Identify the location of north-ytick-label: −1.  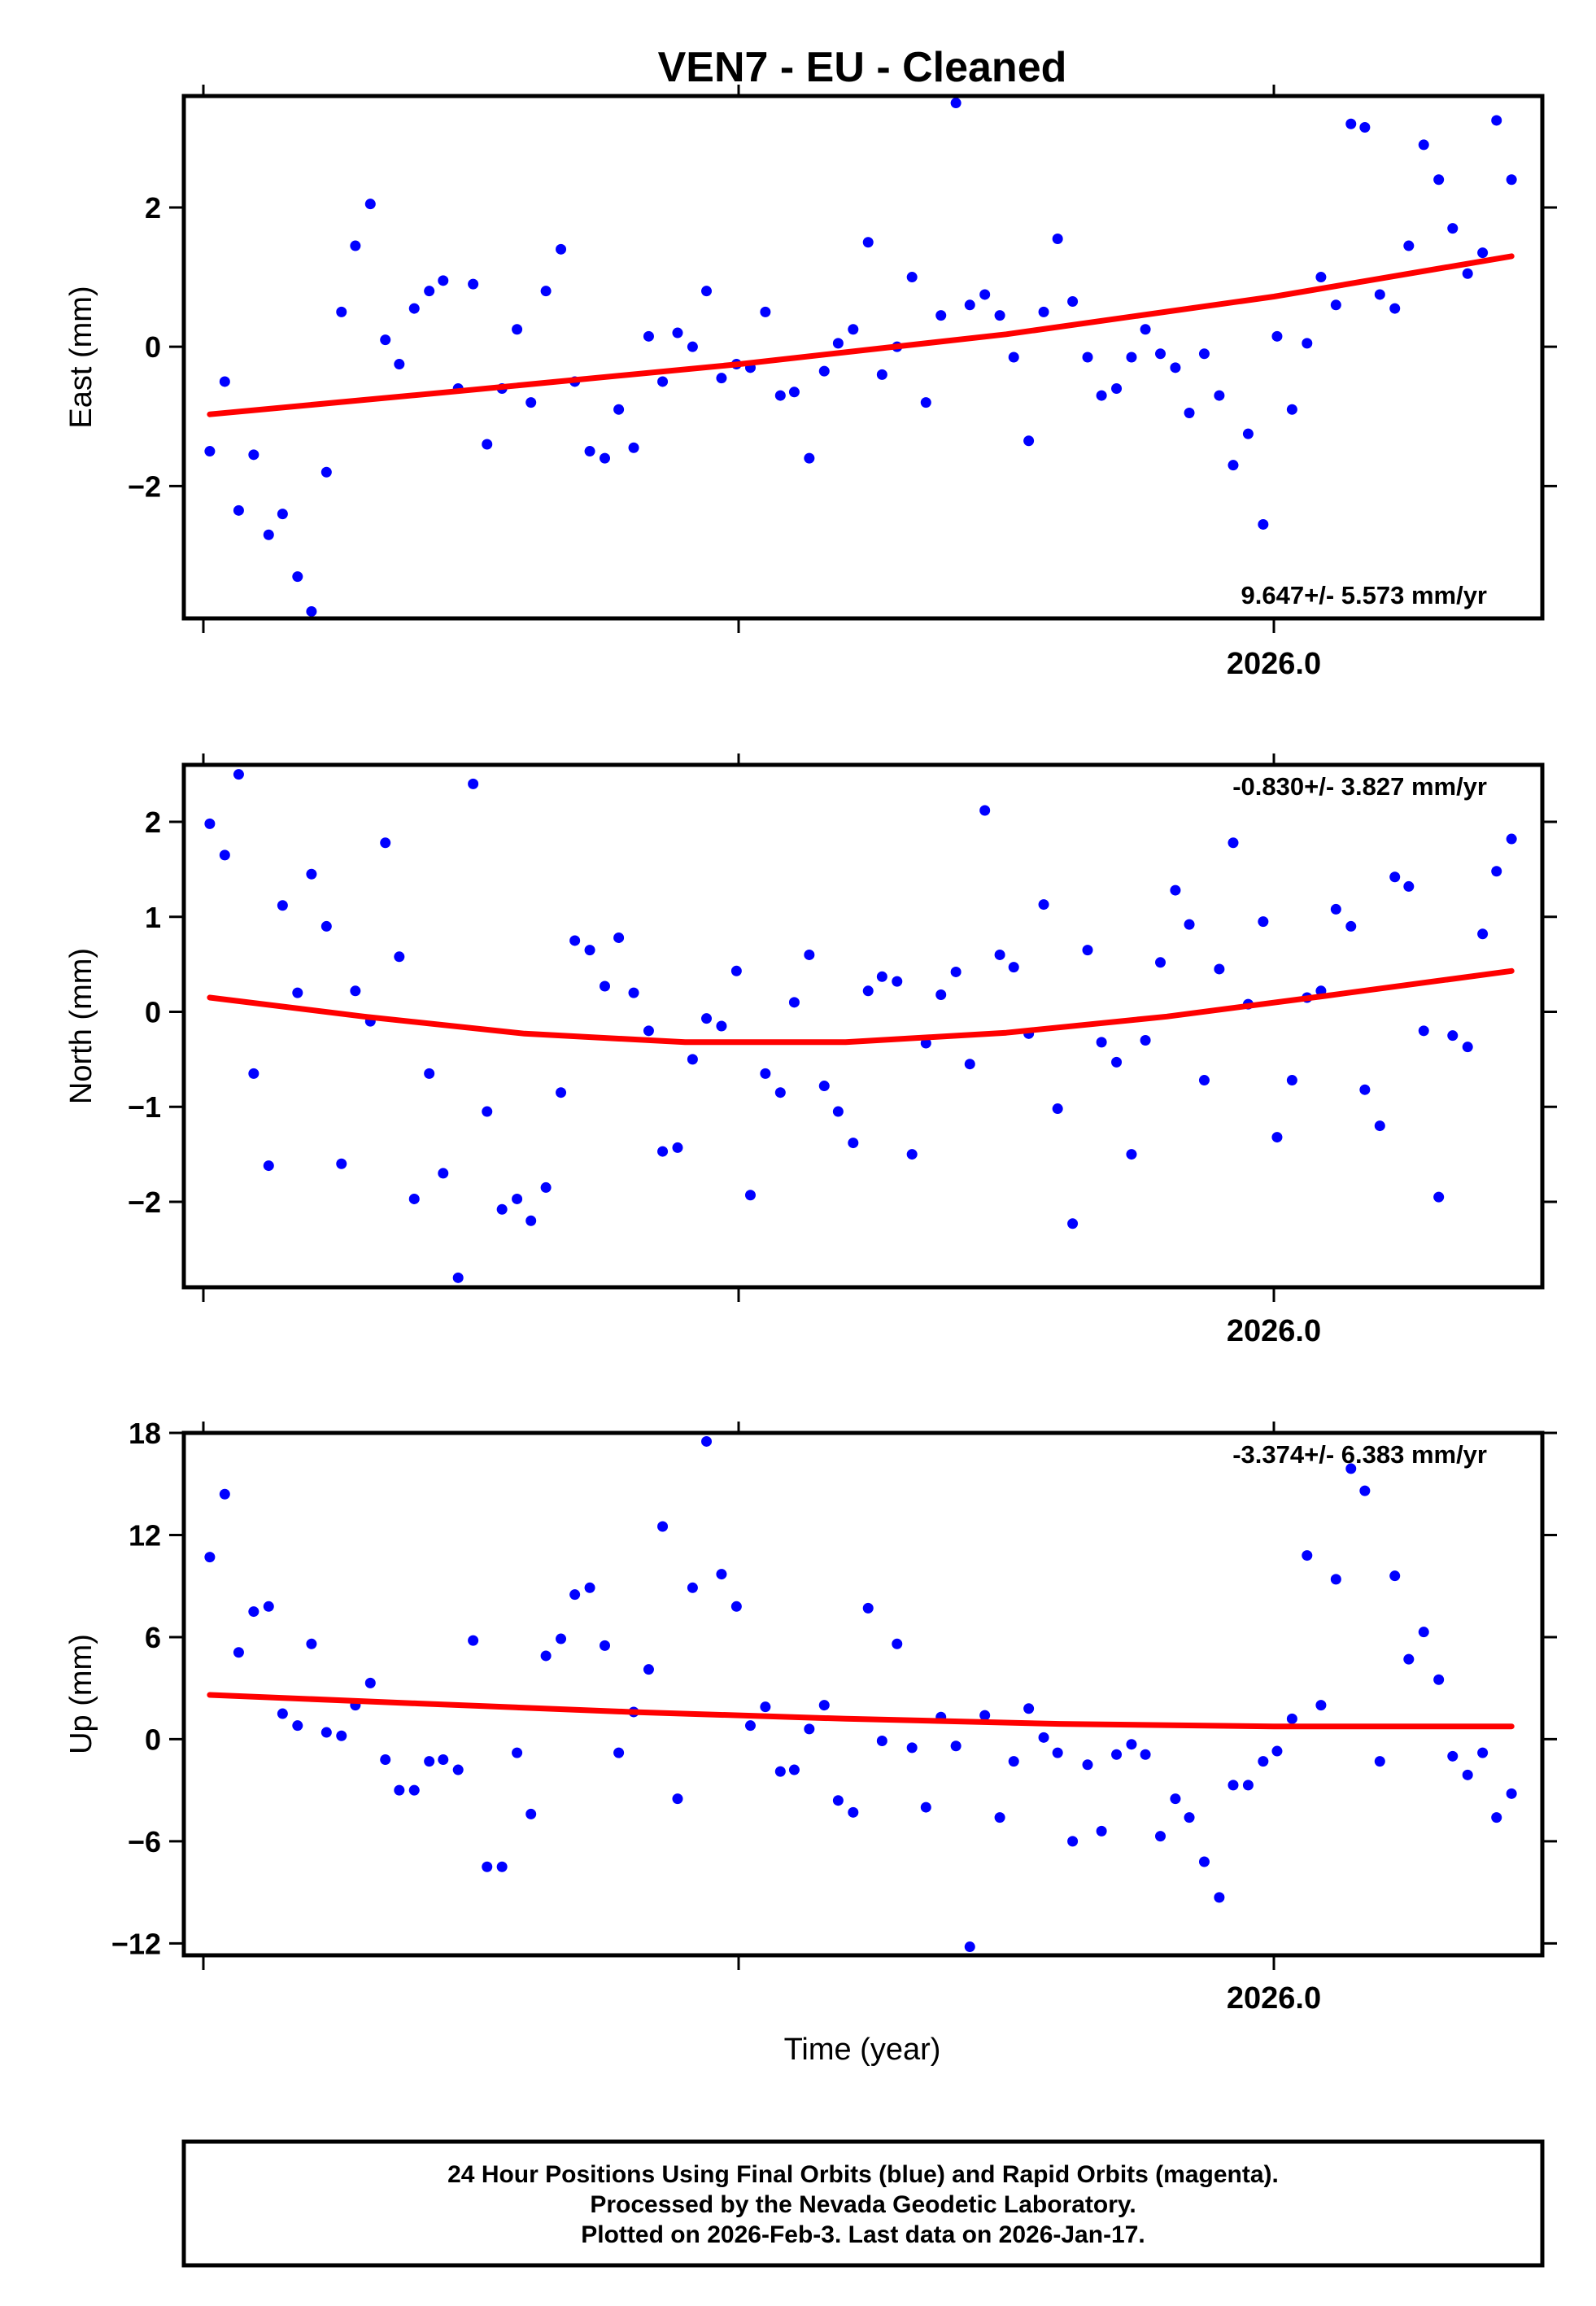
(144, 1107).